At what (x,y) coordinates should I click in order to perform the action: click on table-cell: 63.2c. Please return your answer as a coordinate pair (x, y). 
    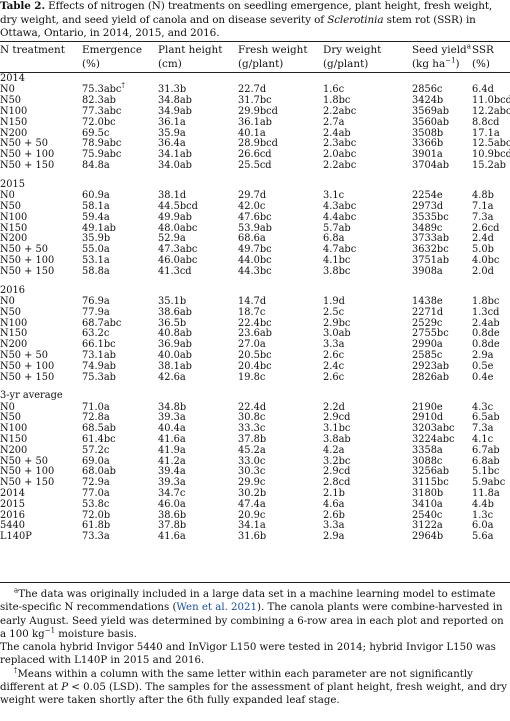
    Looking at the image, I should click on (96, 334).